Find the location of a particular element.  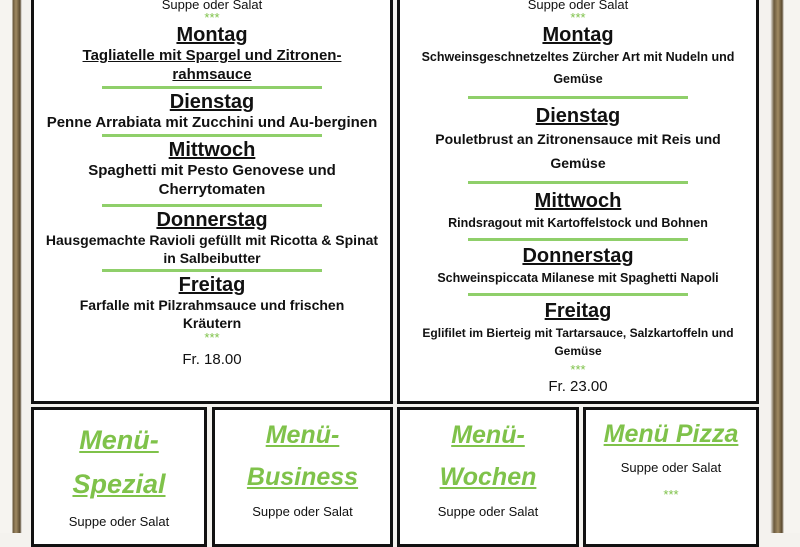

menu-box-wochen: Menü-Wochen Suppe oder Salat is located at coordinates (488, 477).